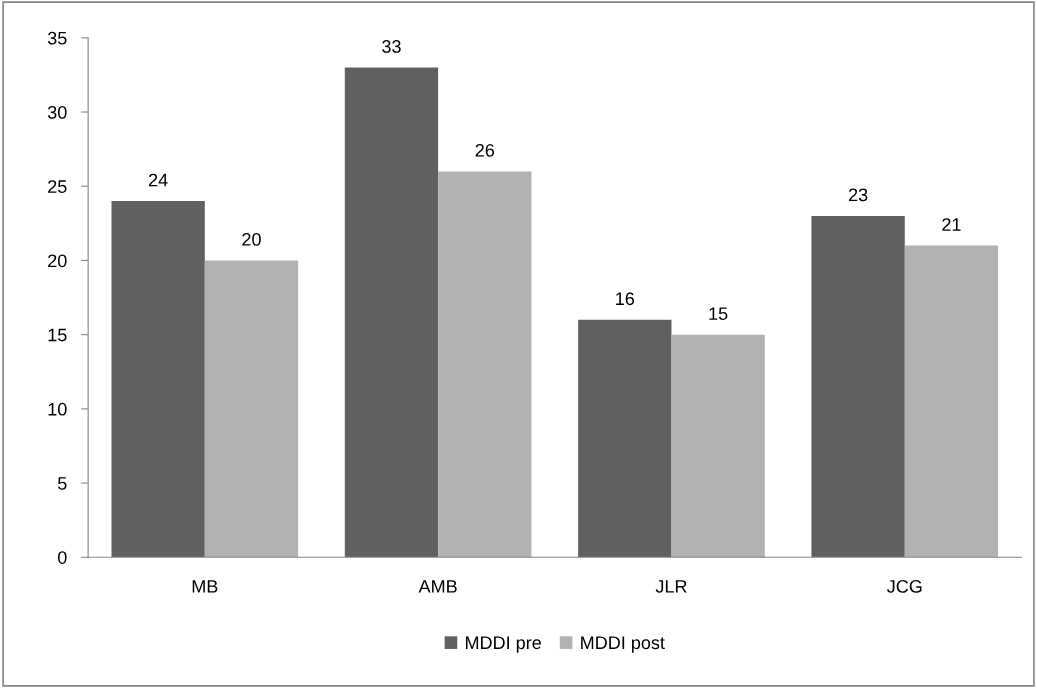 The height and width of the screenshot is (688, 1037). Describe the element at coordinates (158, 180) in the screenshot. I see `data-label: 24` at that location.